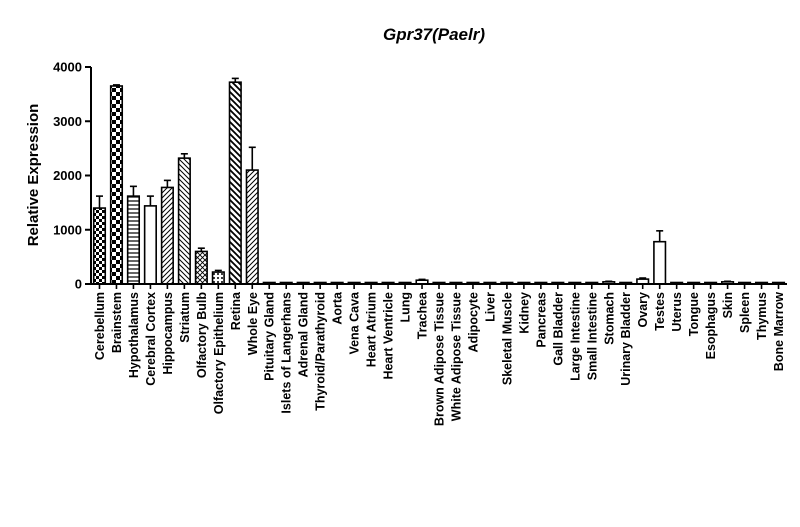 The image size is (800, 527). What do you see at coordinates (67, 175) in the screenshot?
I see `y-tick-label: 2000` at bounding box center [67, 175].